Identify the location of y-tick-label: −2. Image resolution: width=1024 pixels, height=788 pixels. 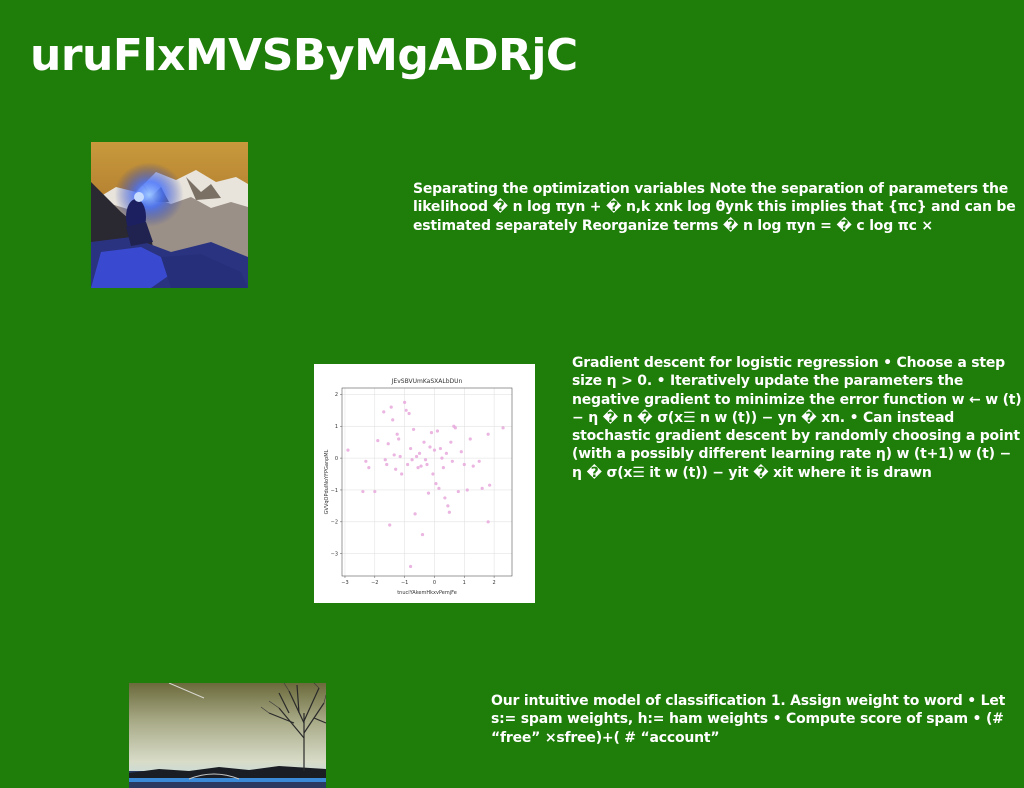
(334, 523).